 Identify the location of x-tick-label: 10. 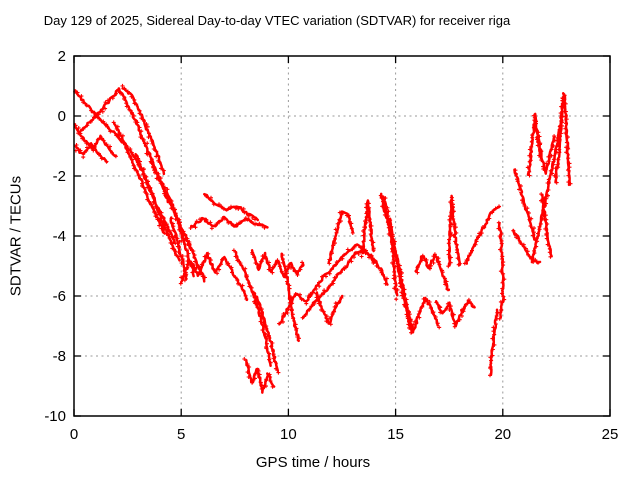
(288, 434).